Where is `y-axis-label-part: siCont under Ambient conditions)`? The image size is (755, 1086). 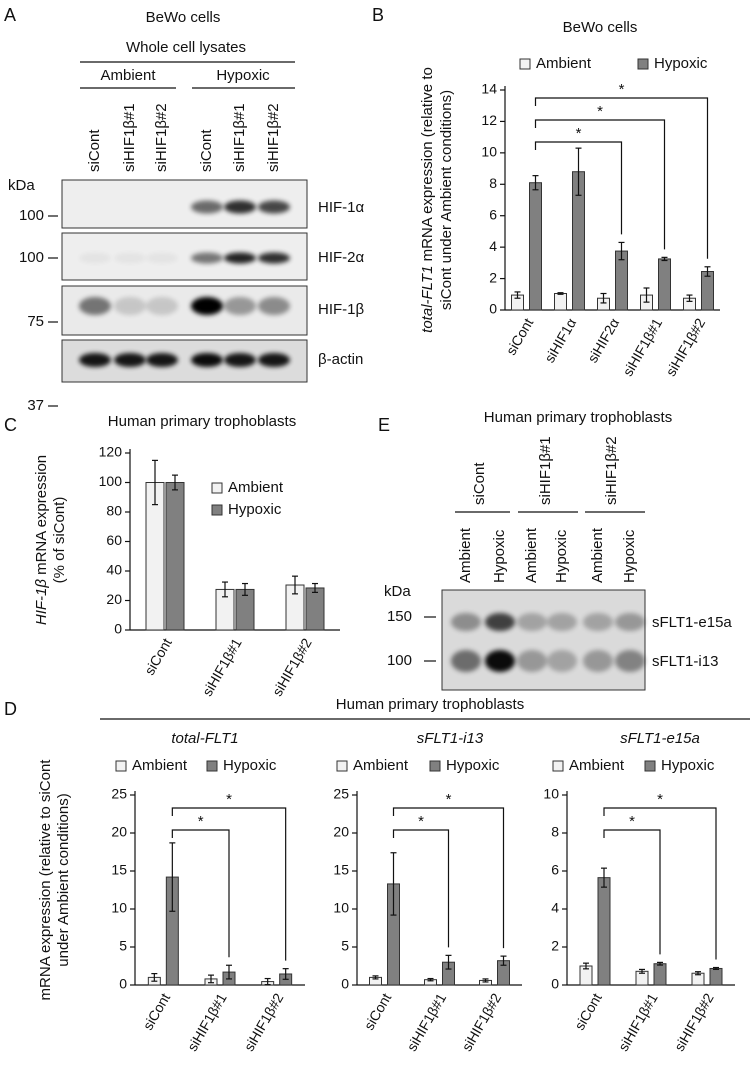 y-axis-label-part: siCont under Ambient conditions) is located at coordinates (446, 200).